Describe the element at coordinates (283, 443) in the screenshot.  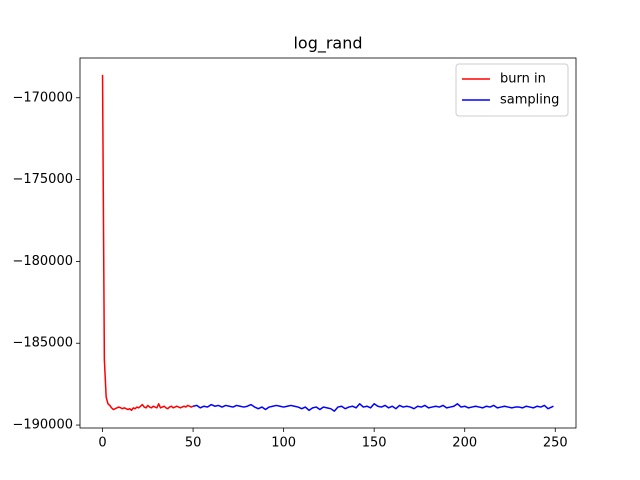
I see `x-tick-label: 100` at that location.